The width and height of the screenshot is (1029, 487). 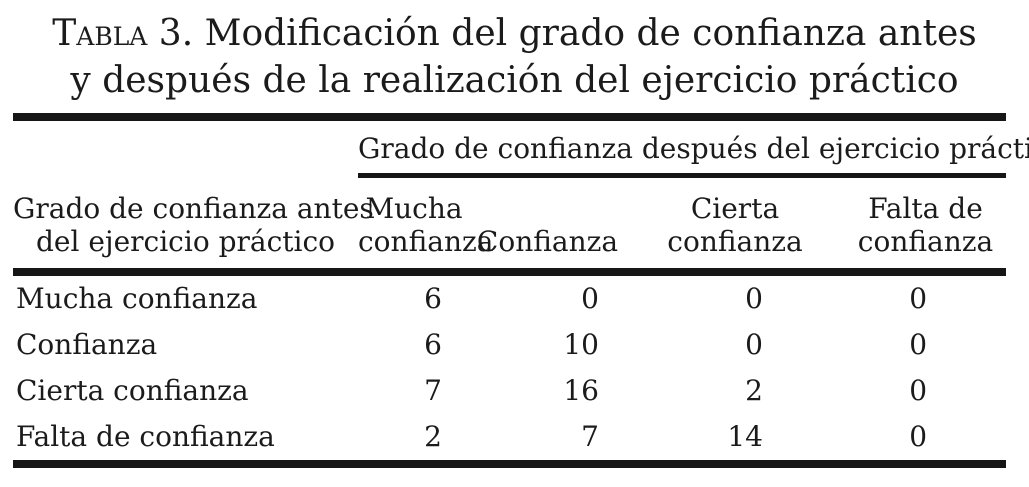 What do you see at coordinates (185, 441) in the screenshot?
I see `row-label: Falta de confianza` at bounding box center [185, 441].